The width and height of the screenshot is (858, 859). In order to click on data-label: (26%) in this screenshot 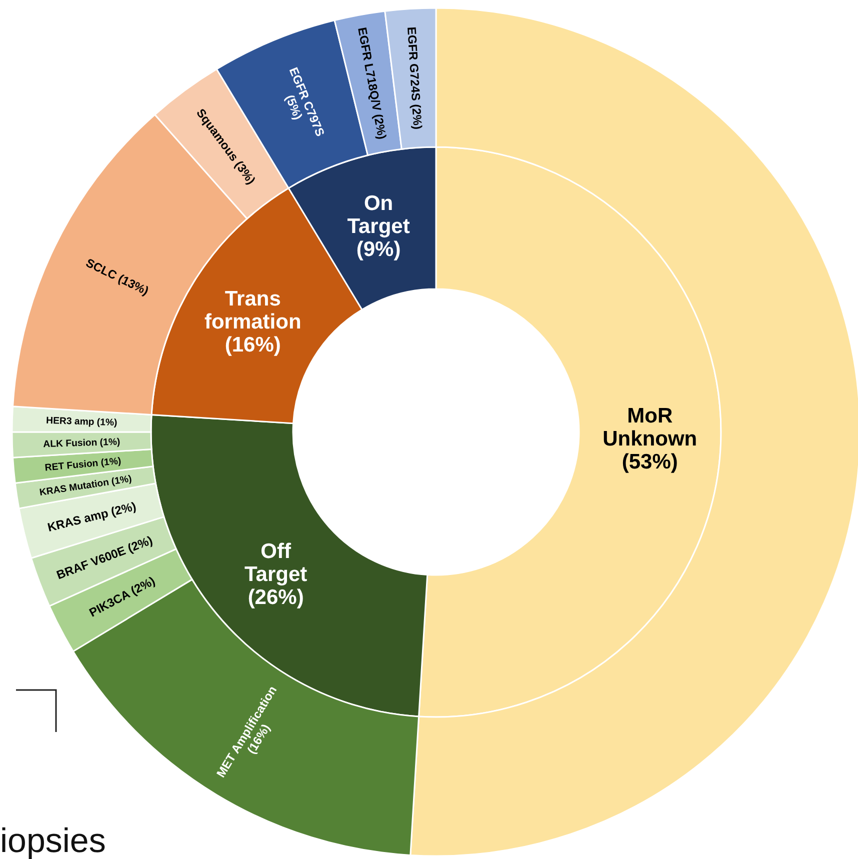, I will do `click(276, 597)`.